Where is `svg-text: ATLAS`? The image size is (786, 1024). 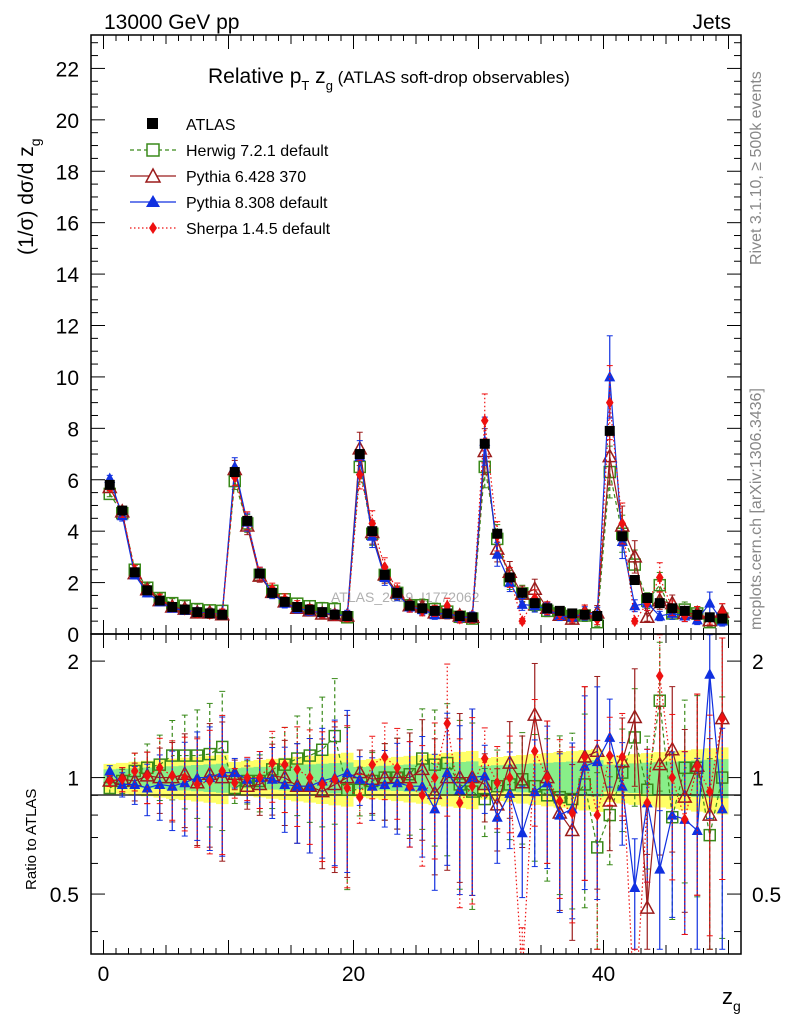
svg-text: ATLAS is located at coordinates (211, 125).